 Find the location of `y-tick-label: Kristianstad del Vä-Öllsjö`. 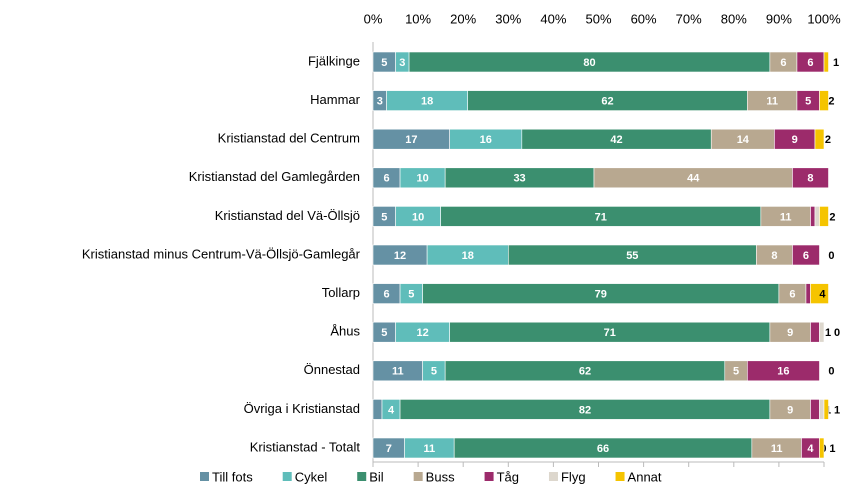

y-tick-label: Kristianstad del Vä-Öllsjö is located at coordinates (287, 215).